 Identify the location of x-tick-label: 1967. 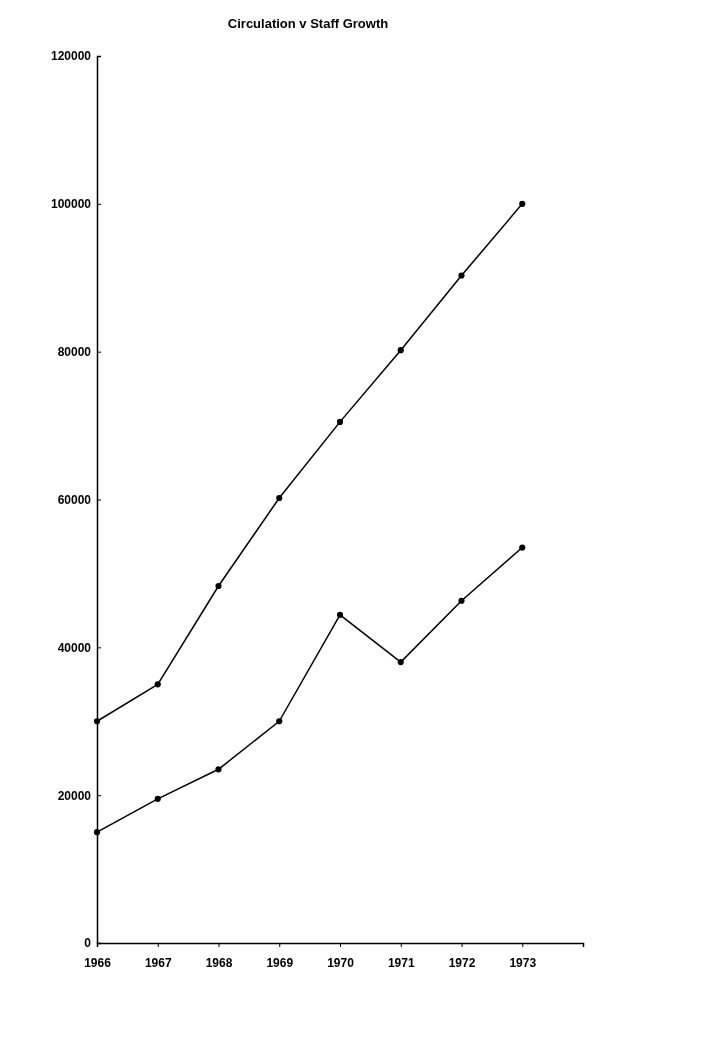
(158, 962).